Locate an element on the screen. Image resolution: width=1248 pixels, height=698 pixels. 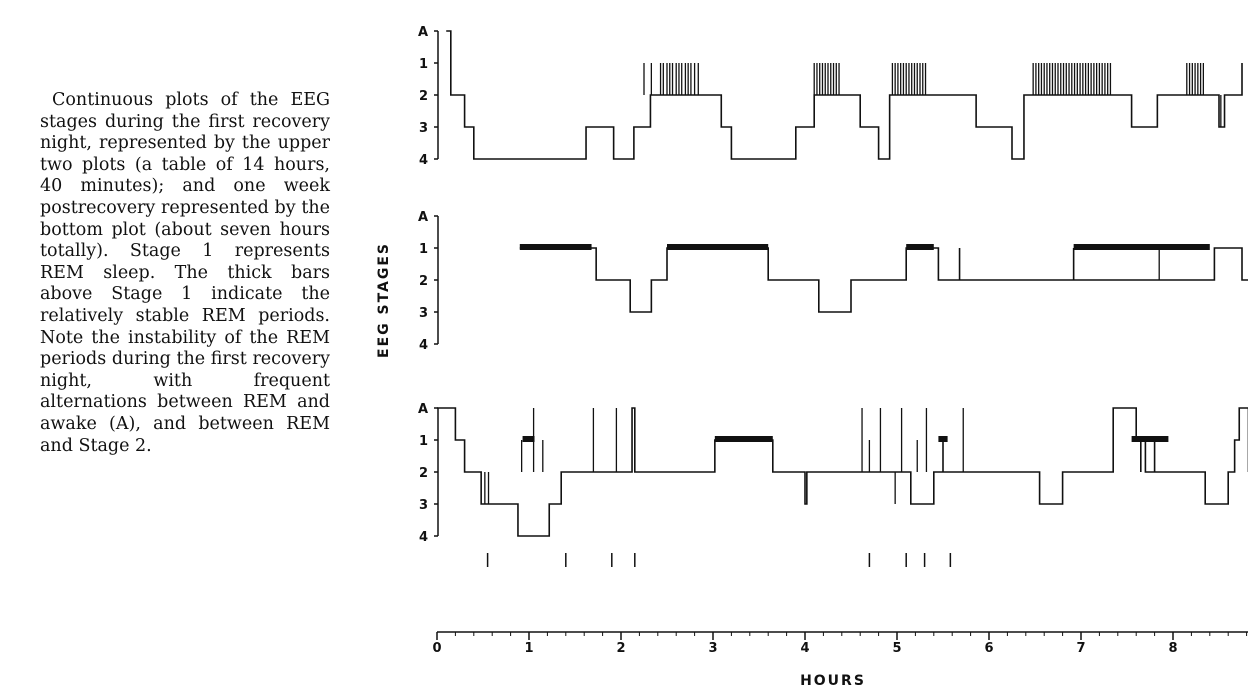
x-tick-label: 0 is located at coordinates (436, 648).